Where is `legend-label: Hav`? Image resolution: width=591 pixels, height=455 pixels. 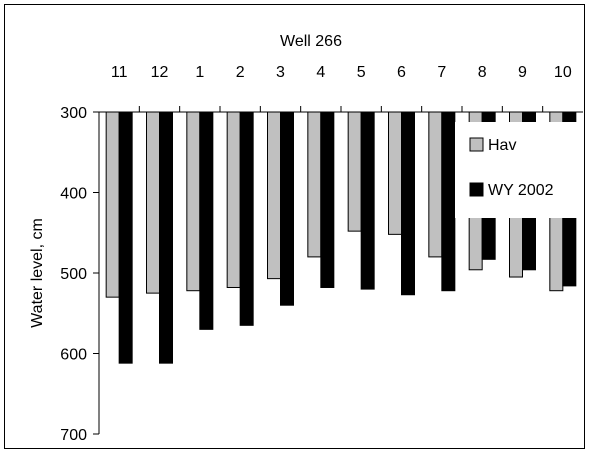 legend-label: Hav is located at coordinates (502, 145).